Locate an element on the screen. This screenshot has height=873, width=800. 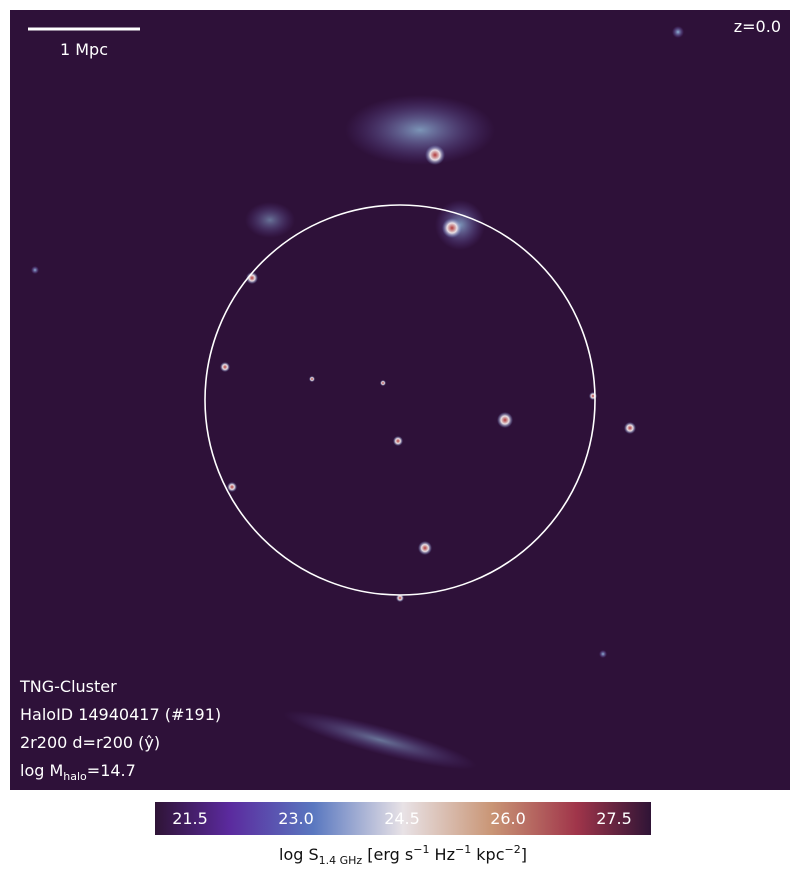
halo-id: HaloID 14940417 (#191) is located at coordinates (120, 714).